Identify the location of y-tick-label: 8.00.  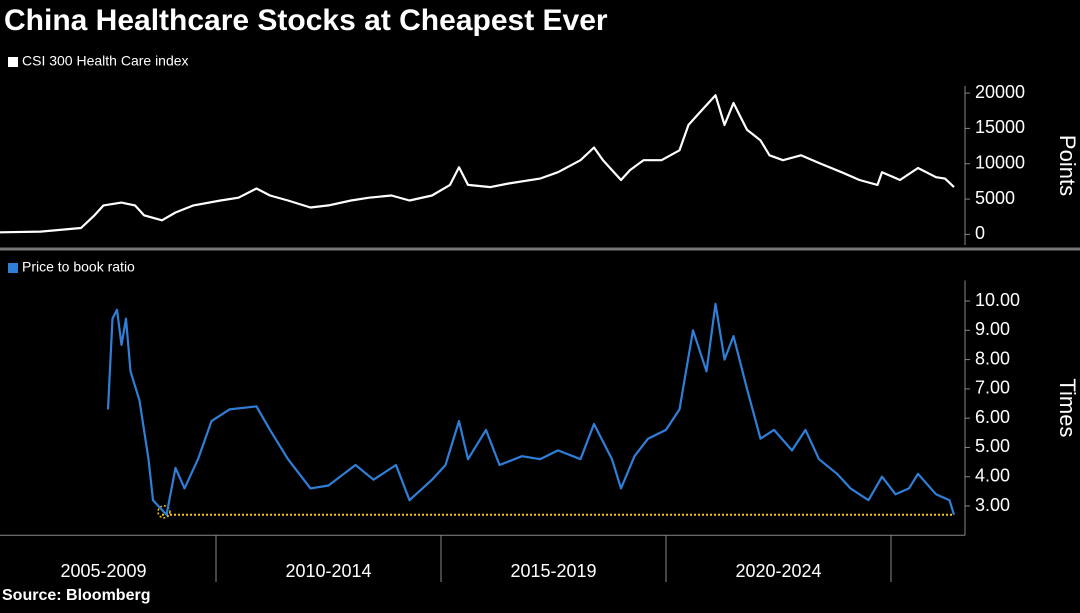
(992, 358).